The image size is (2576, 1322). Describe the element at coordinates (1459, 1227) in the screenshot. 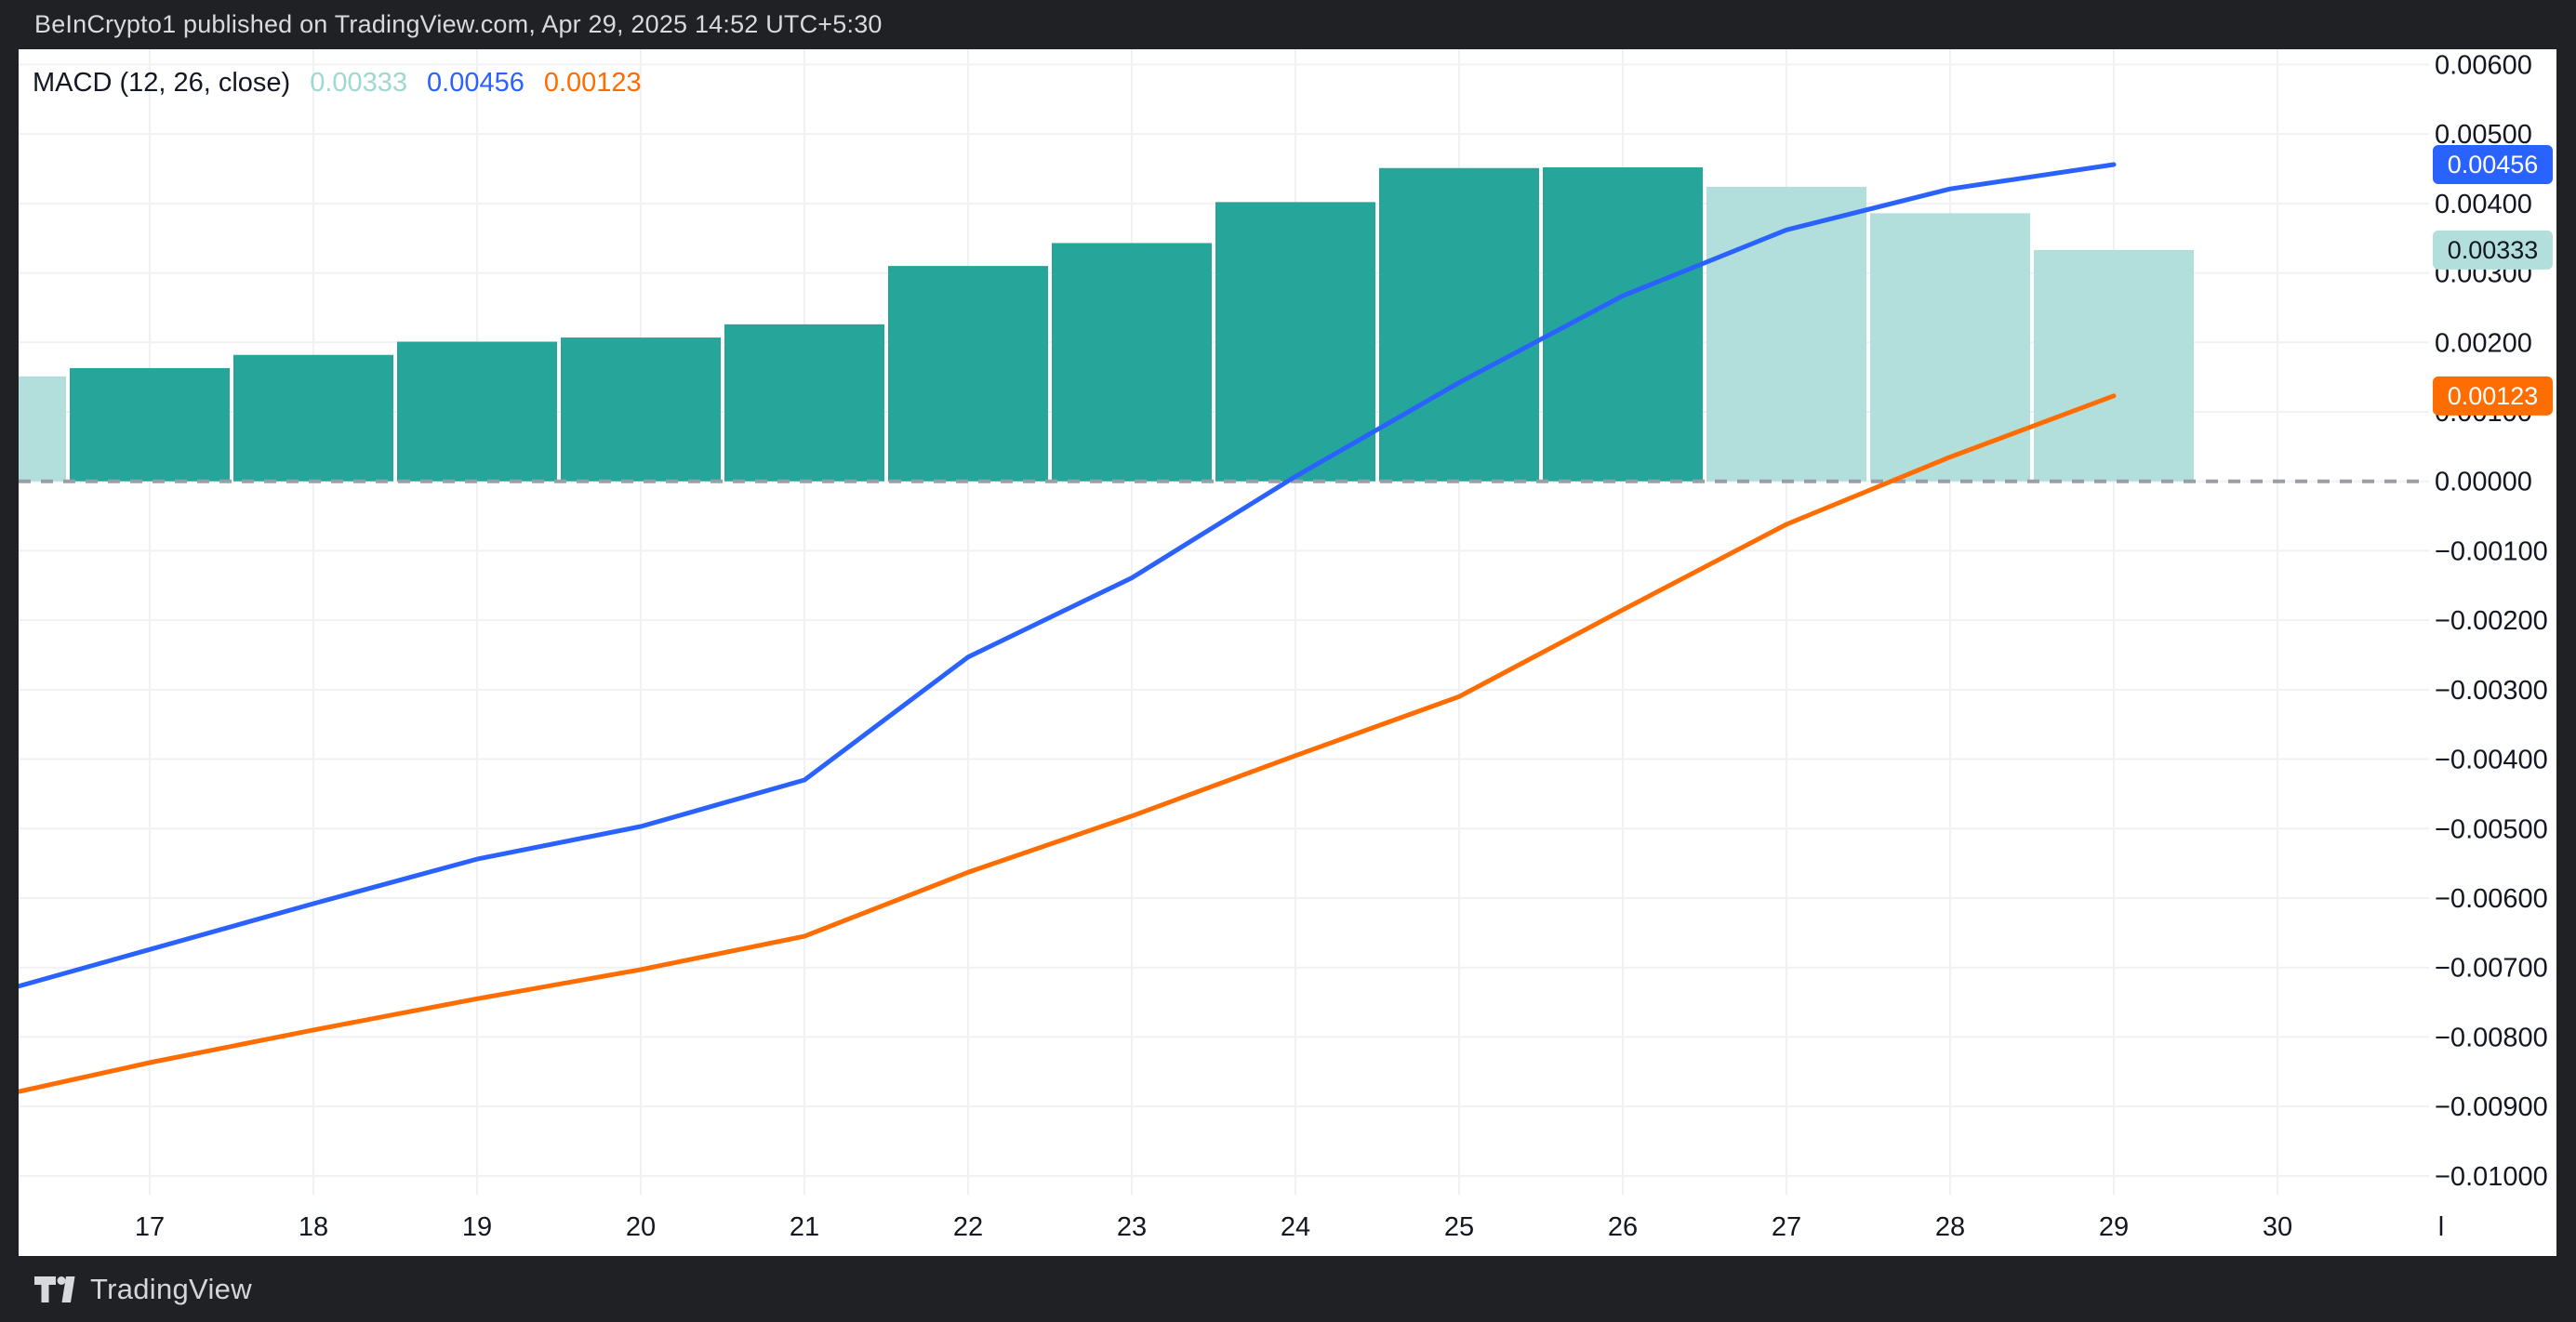

I see `x-tick-label: 25` at that location.